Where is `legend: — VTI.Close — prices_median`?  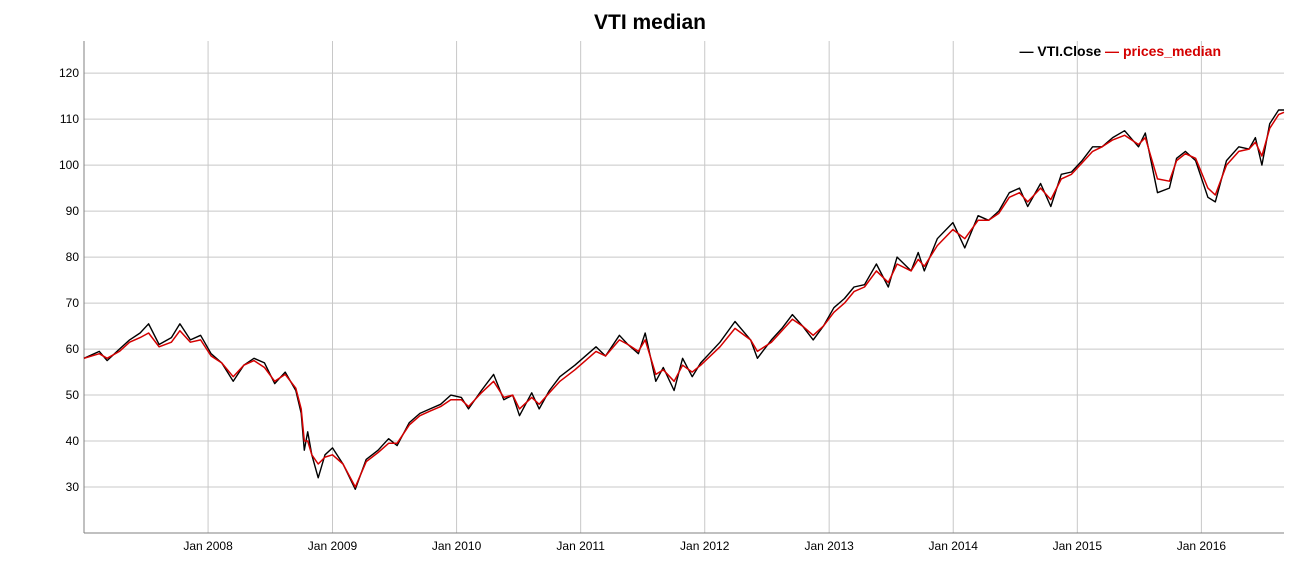 legend: — VTI.Close — prices_median is located at coordinates (1120, 51).